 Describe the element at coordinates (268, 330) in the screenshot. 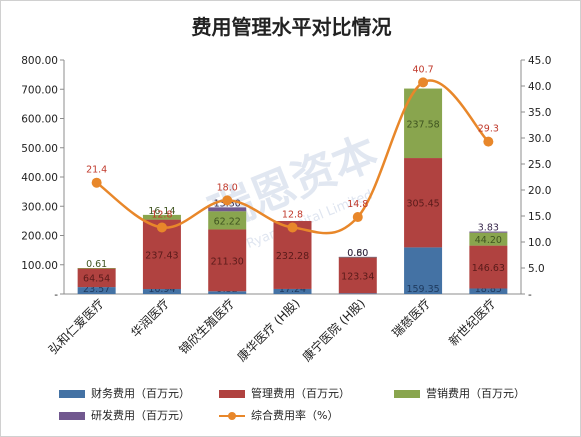

I see `x-category-label: 康华医疗 (H股)` at that location.